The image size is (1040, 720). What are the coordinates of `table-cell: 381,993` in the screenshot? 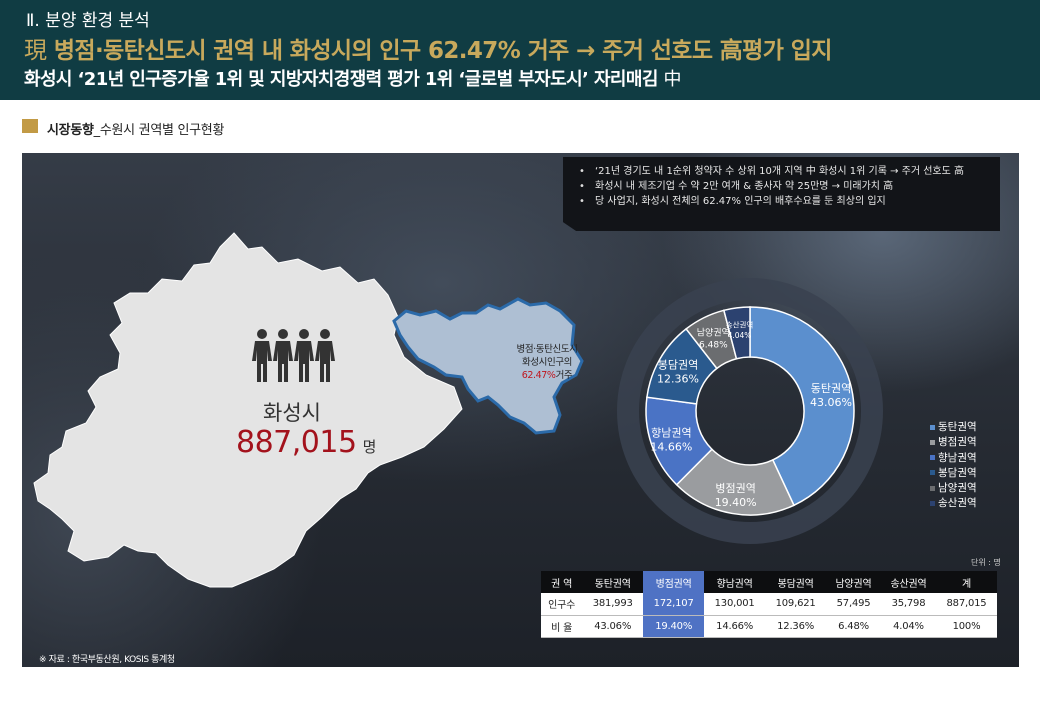 It's located at (613, 604).